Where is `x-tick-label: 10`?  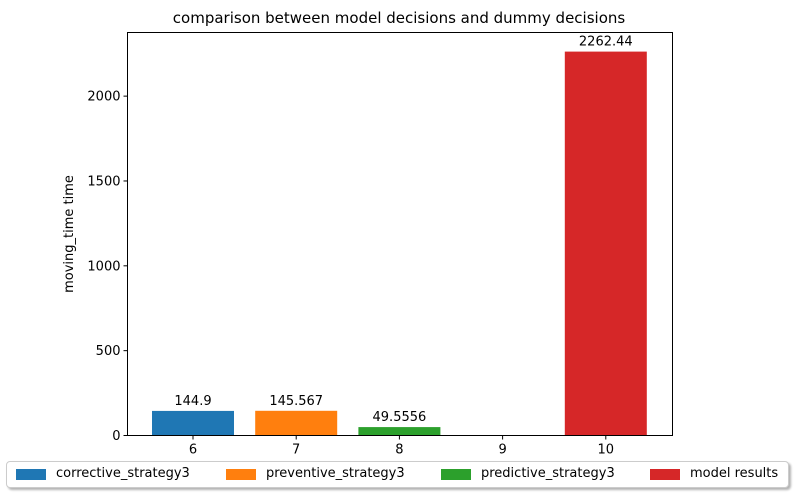 x-tick-label: 10 is located at coordinates (606, 450).